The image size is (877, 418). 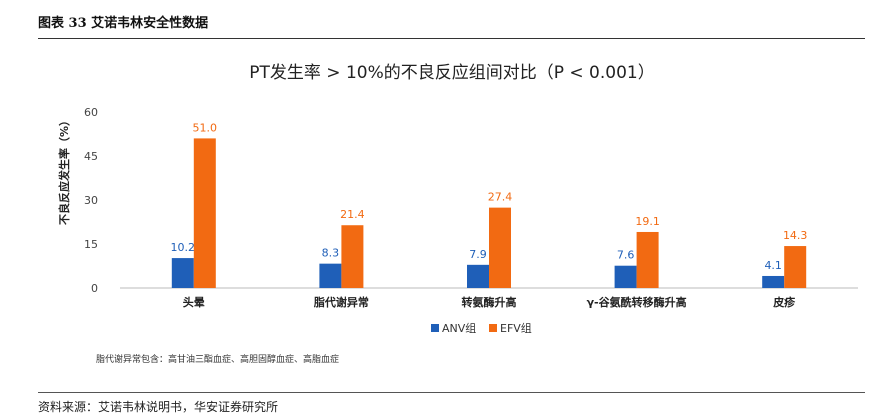 What do you see at coordinates (795, 235) in the screenshot?
I see `data-label: 14.3` at bounding box center [795, 235].